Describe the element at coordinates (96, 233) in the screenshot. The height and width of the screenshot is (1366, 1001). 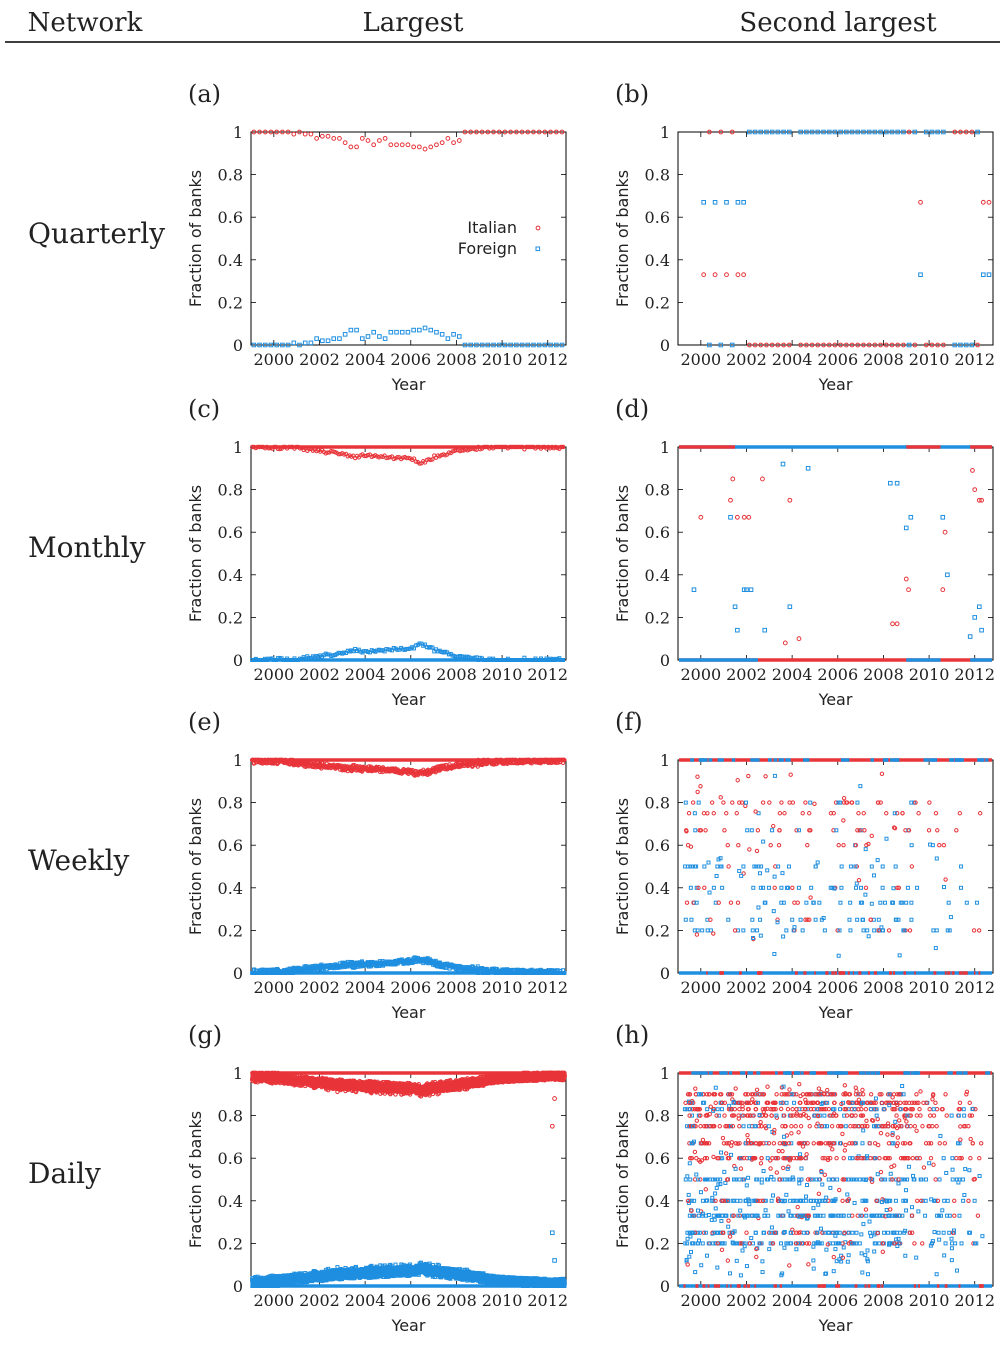
I see `row-label-quarterly: Quarterly` at that location.